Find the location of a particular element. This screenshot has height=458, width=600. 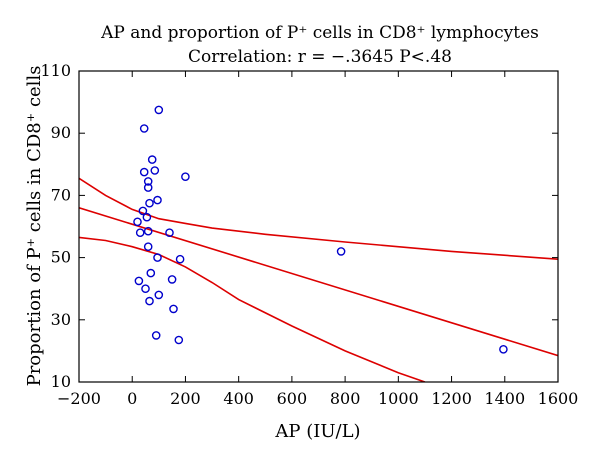

y-tick-label: 10 is located at coordinates (61, 381).